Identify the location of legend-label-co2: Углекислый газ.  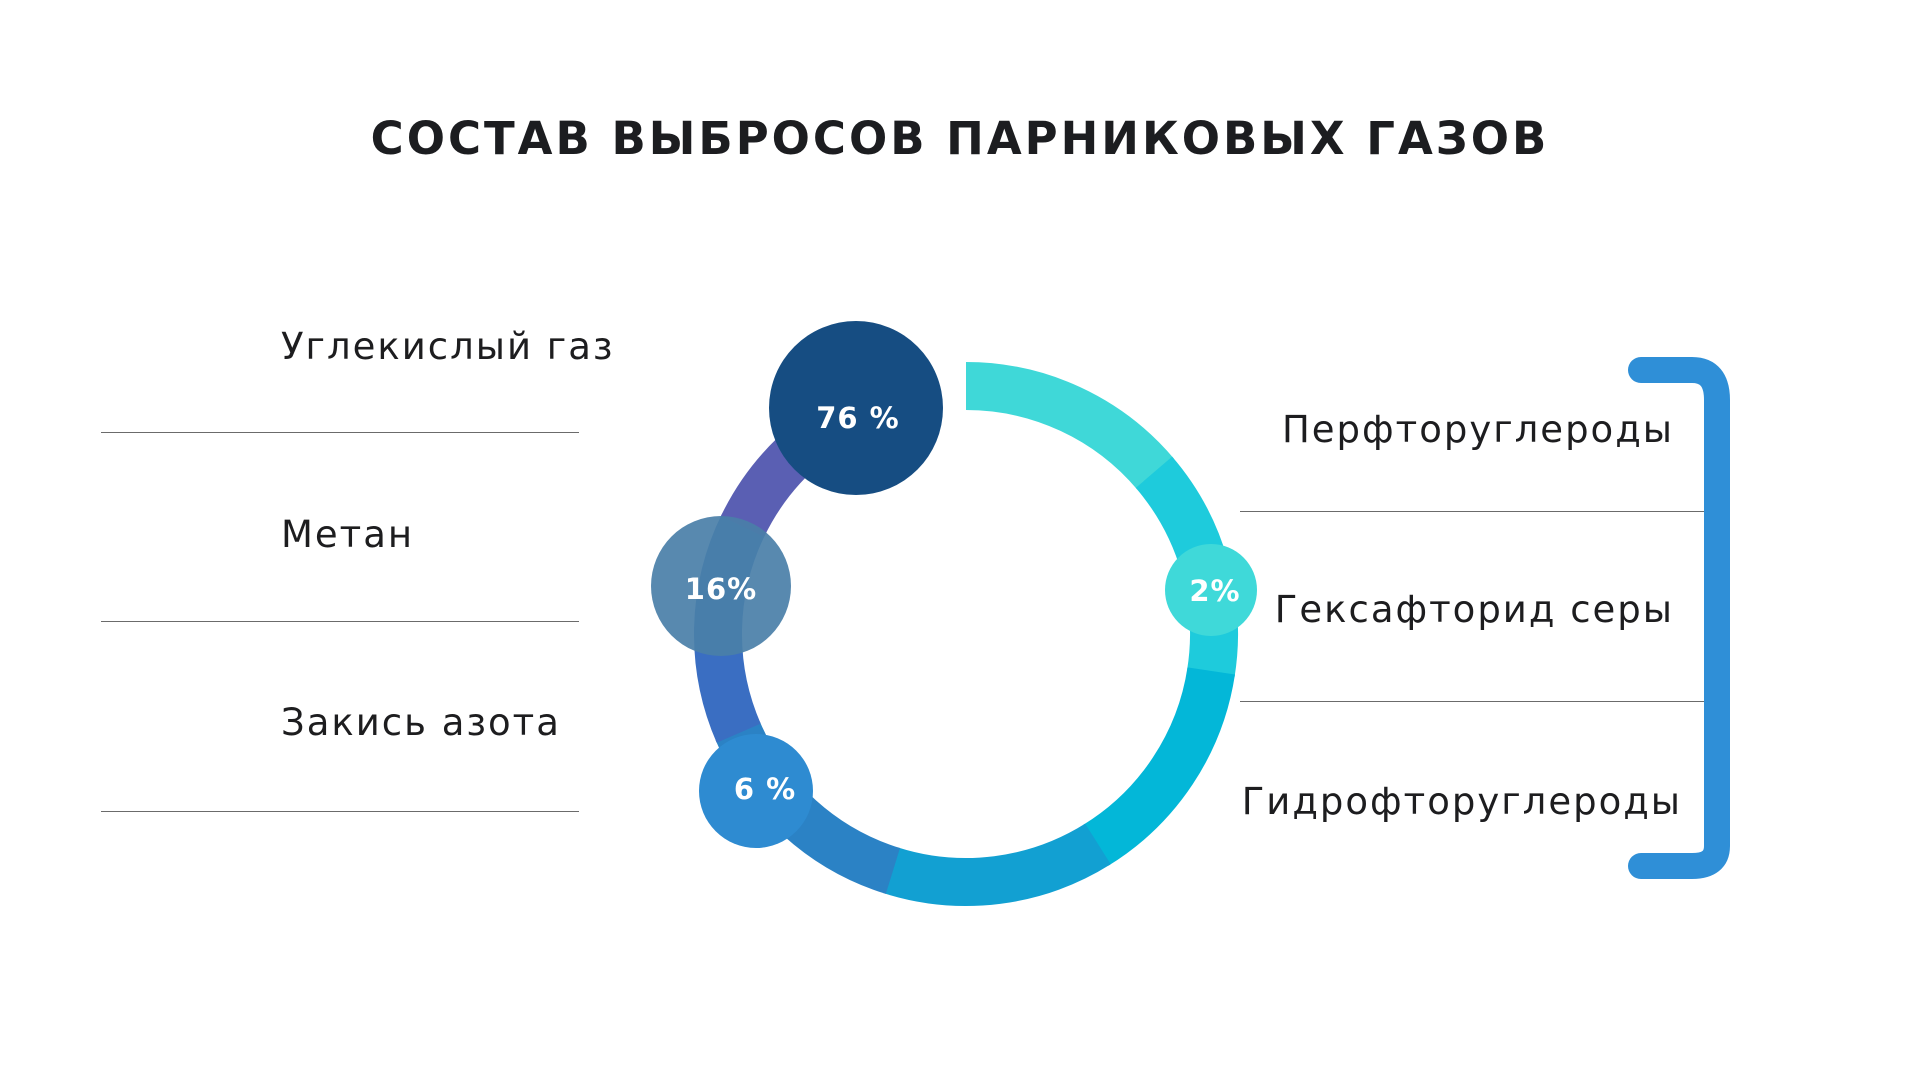
(448, 346).